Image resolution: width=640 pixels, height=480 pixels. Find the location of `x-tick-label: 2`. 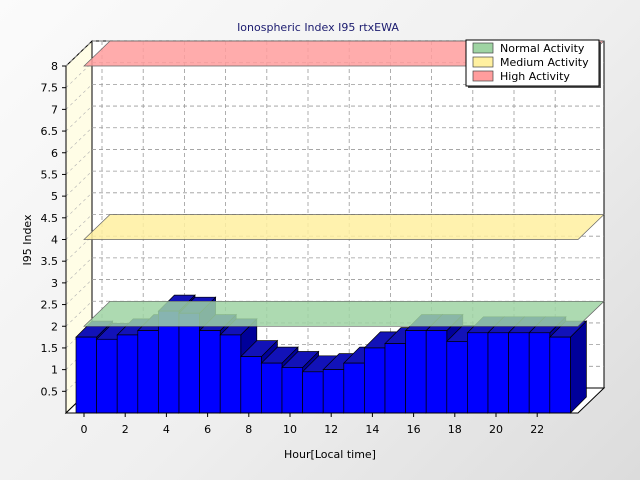

x-tick-label: 2 is located at coordinates (125, 429).